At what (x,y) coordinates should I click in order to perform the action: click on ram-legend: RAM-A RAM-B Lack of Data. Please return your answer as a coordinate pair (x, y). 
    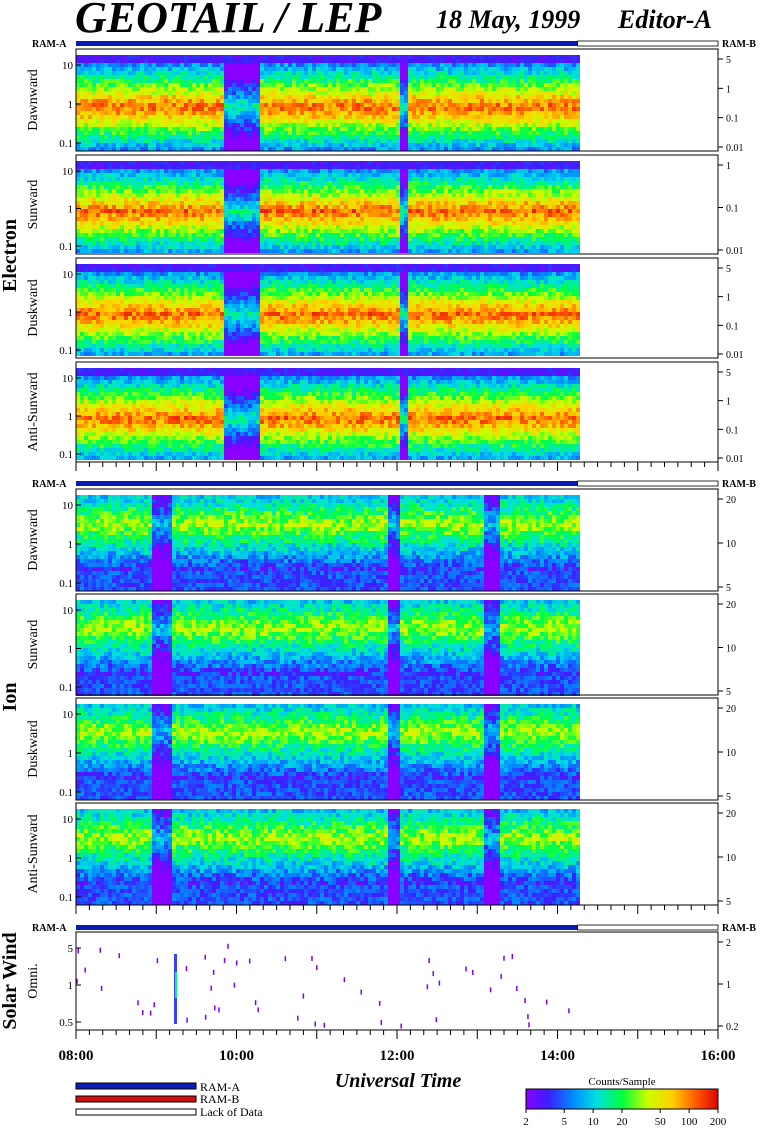
    Looking at the image, I should click on (169, 1099).